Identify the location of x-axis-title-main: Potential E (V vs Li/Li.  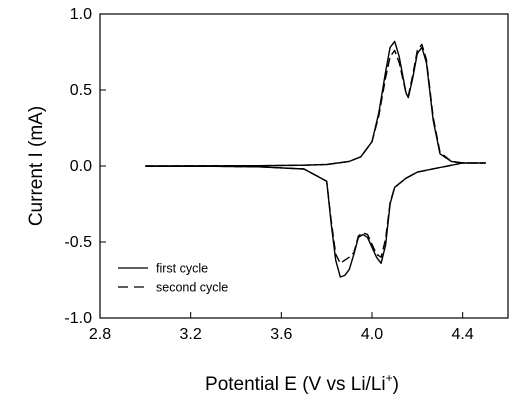
(295, 384).